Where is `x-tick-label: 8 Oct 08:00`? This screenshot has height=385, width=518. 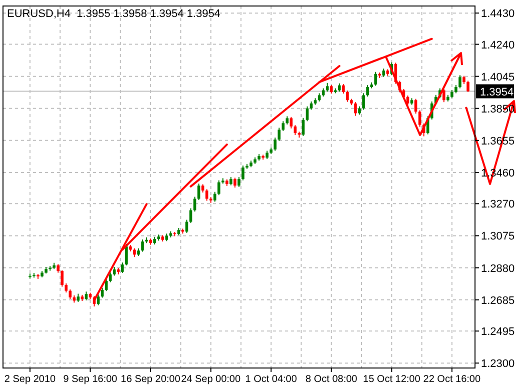
x-tick-label: 8 Oct 08:00 is located at coordinates (332, 379).